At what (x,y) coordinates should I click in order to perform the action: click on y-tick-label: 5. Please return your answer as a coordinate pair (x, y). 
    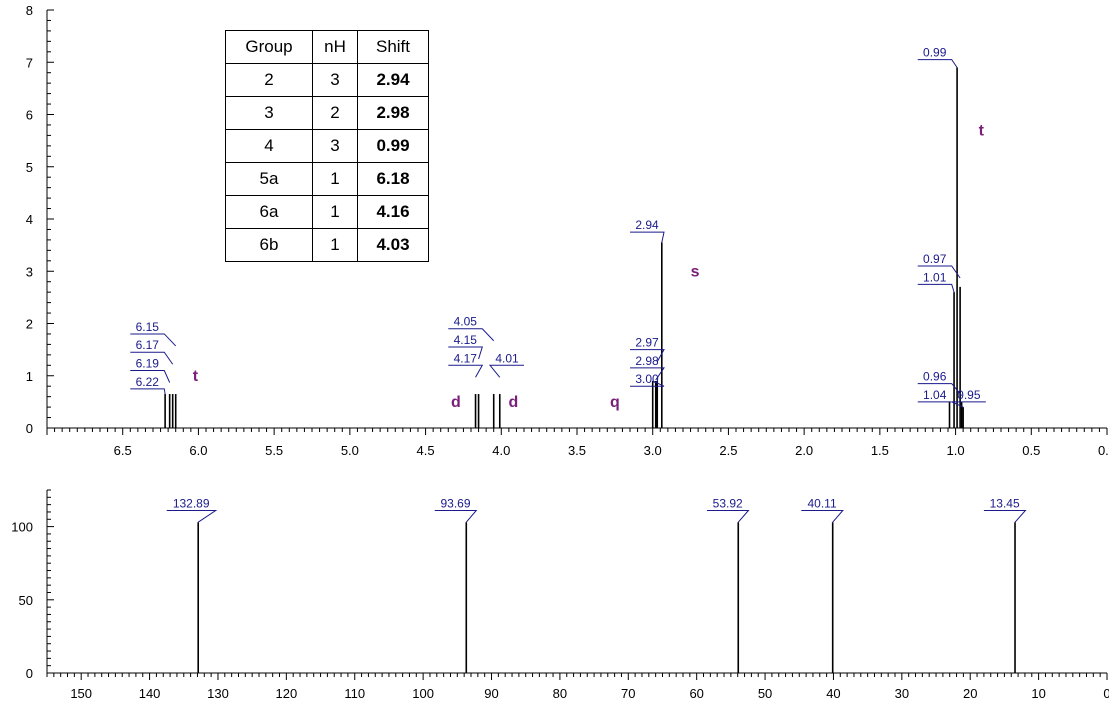
    Looking at the image, I should click on (29, 167).